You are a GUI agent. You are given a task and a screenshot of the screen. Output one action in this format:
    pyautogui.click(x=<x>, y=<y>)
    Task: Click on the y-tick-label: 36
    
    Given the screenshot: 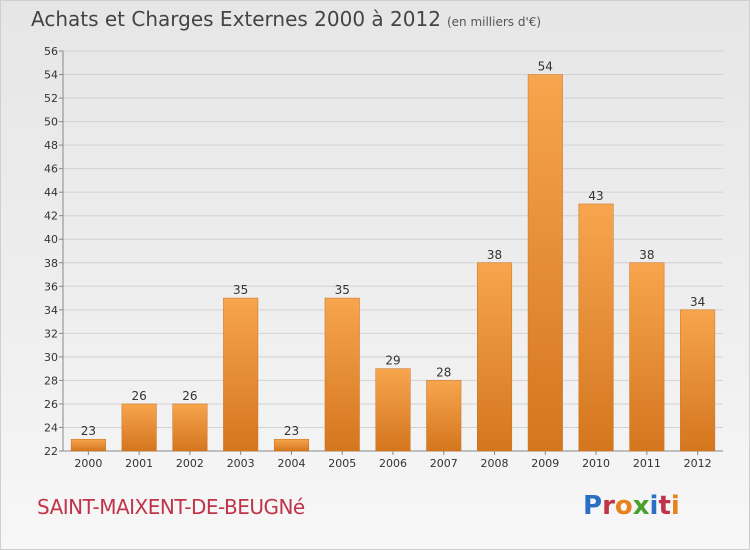 What is the action you would take?
    pyautogui.click(x=51, y=286)
    